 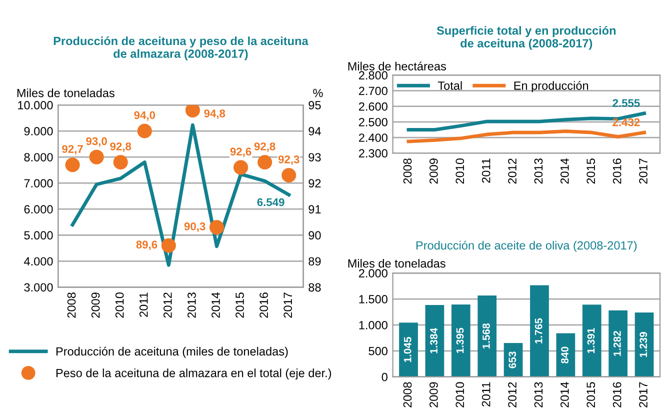 What do you see at coordinates (526, 246) in the screenshot?
I see `chart-title: Producción de aceite de oliva (2008-2017)` at bounding box center [526, 246].